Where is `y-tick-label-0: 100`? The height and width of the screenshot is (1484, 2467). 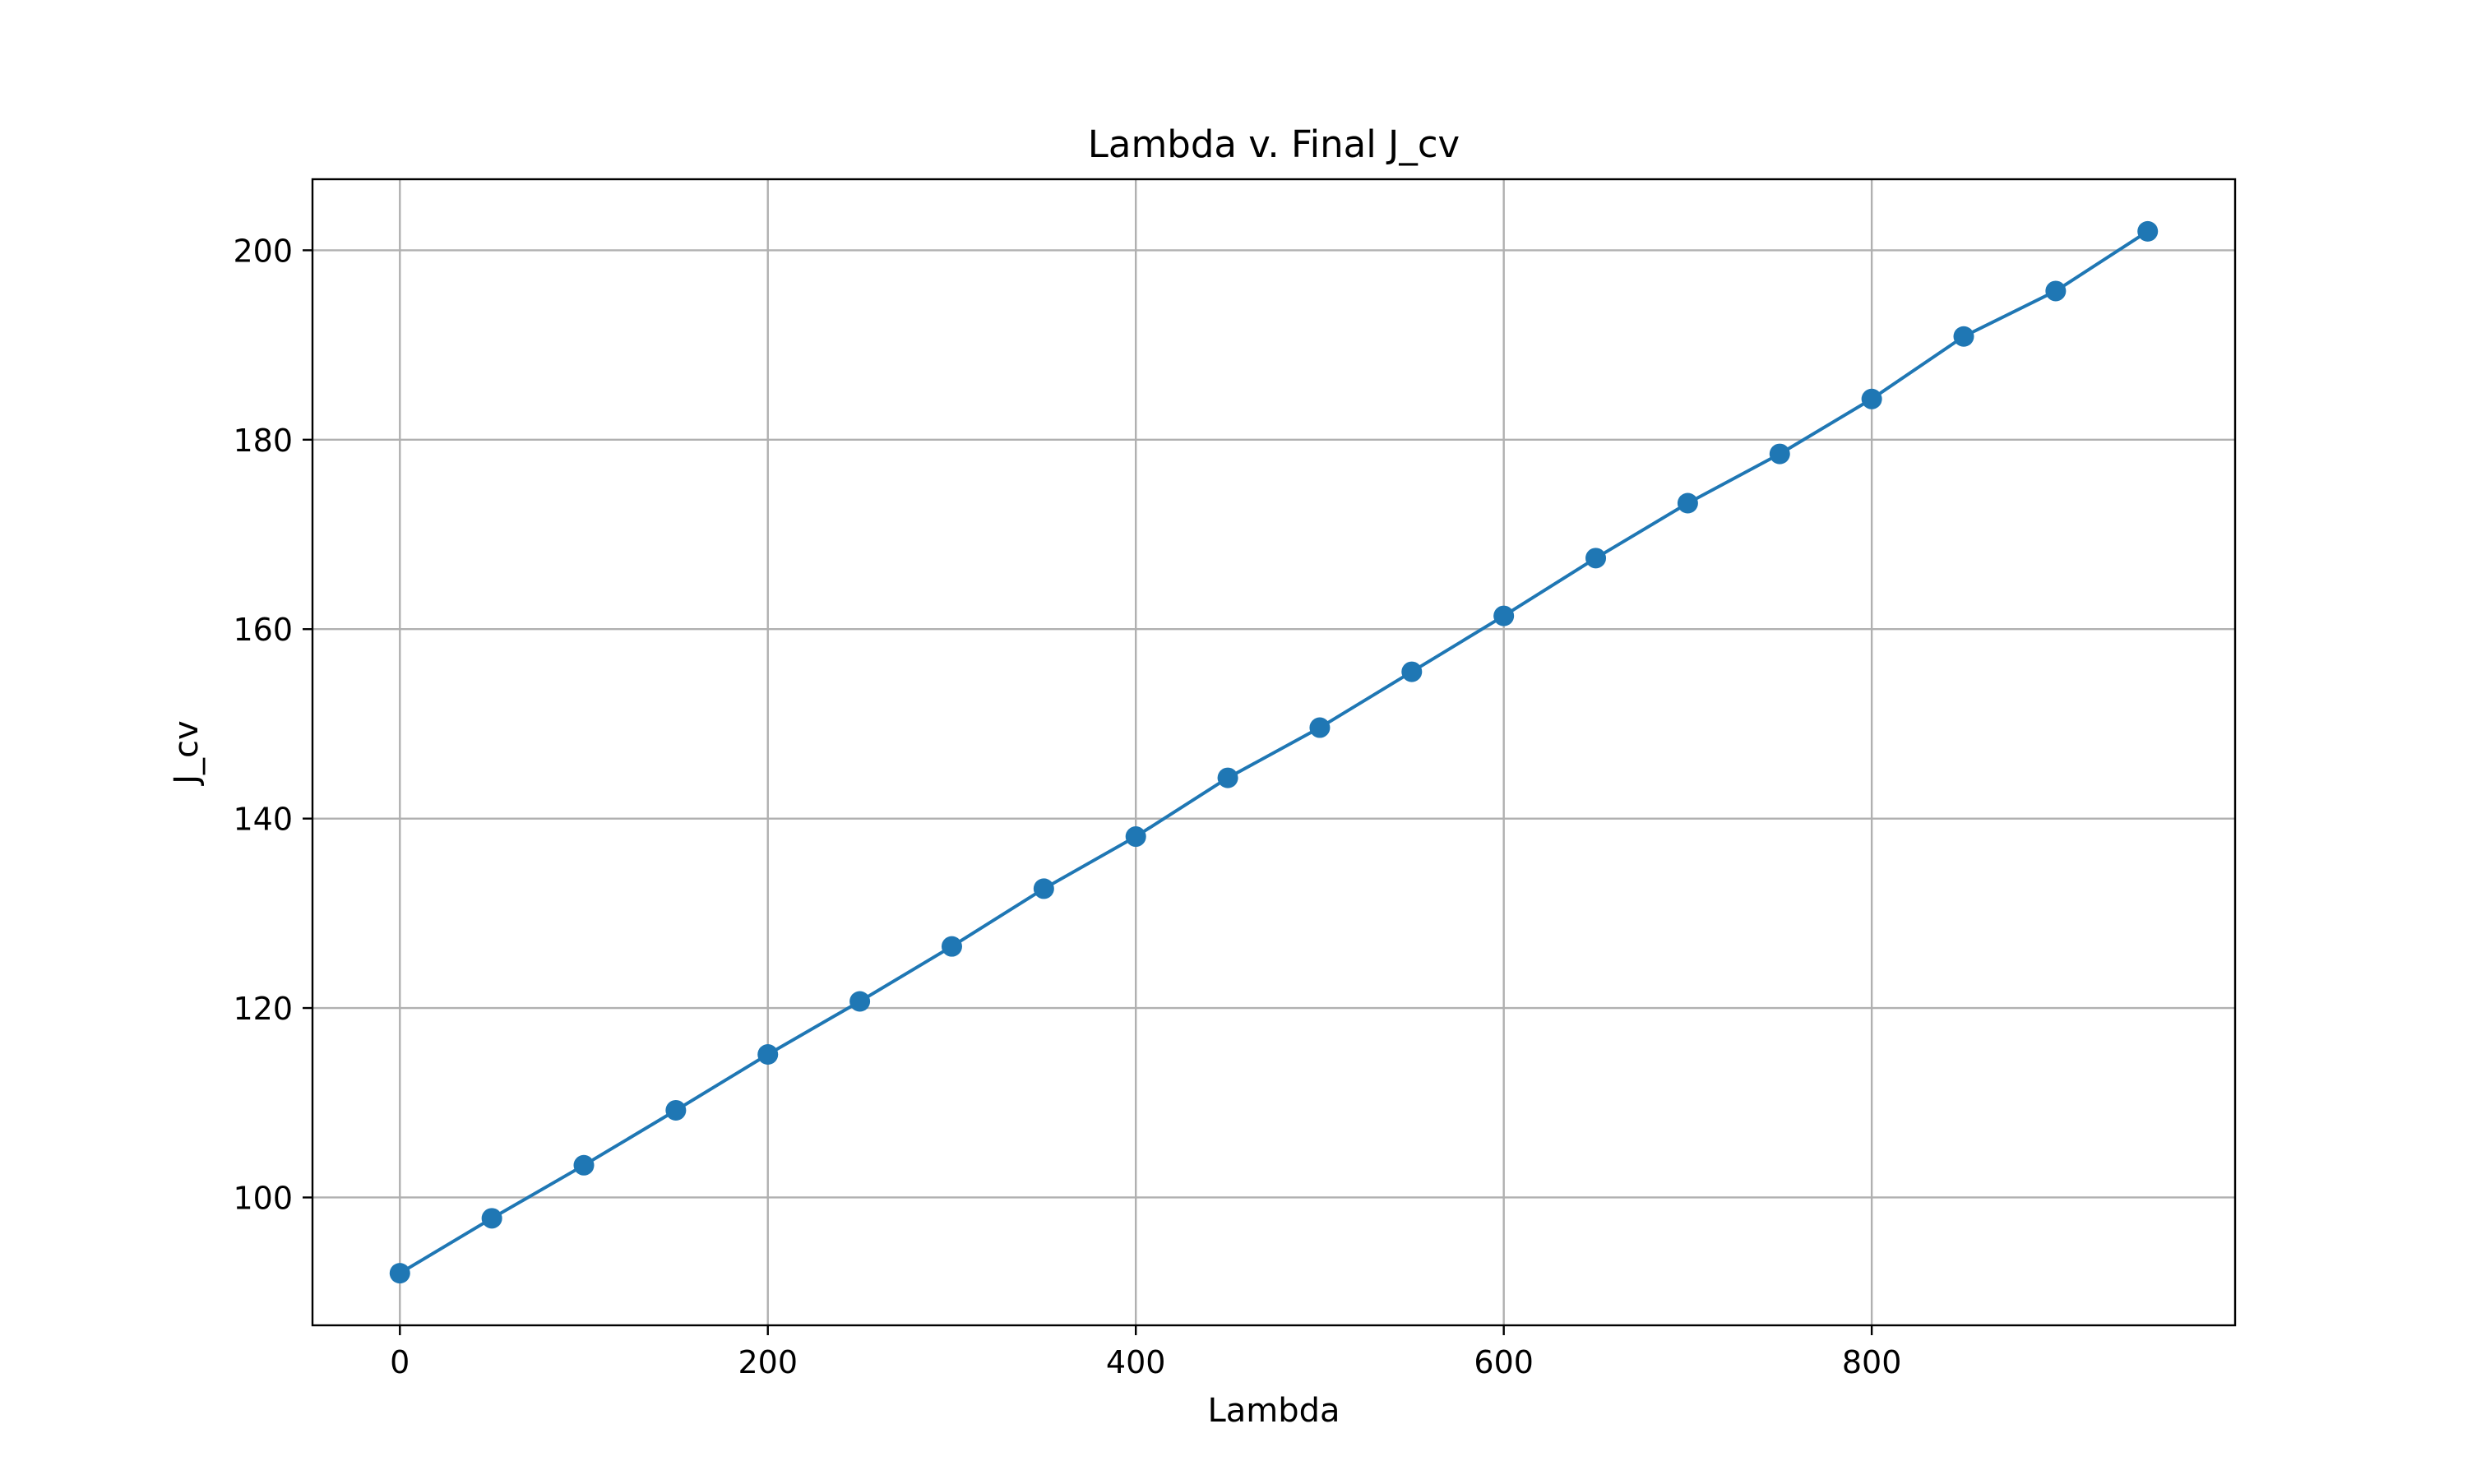 y-tick-label-0: 100 is located at coordinates (263, 1198).